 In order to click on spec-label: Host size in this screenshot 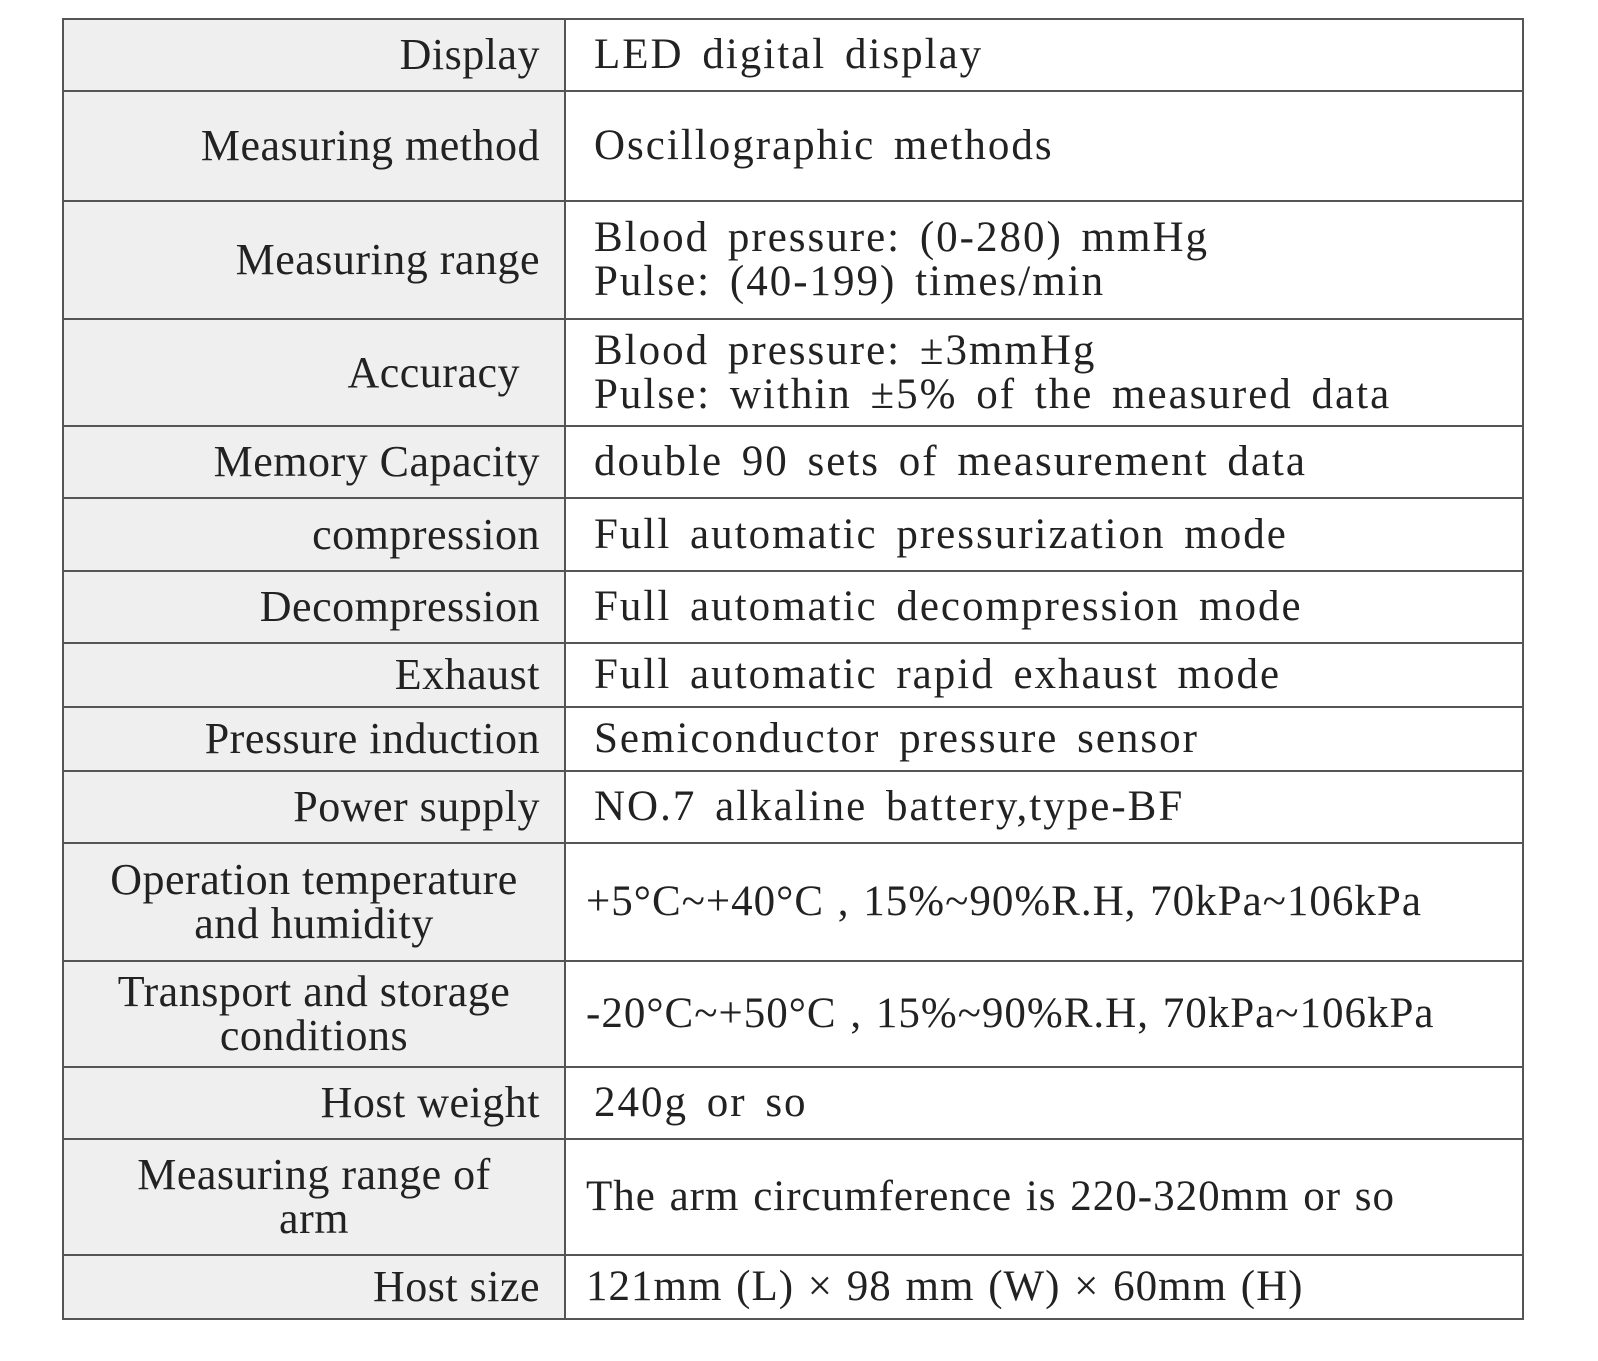, I will do `click(314, 1287)`.